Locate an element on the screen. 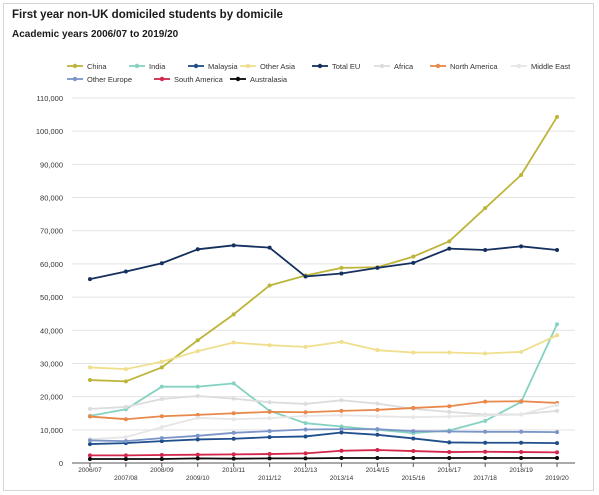 The height and width of the screenshot is (495, 599). series-australasia is located at coordinates (323, 459).